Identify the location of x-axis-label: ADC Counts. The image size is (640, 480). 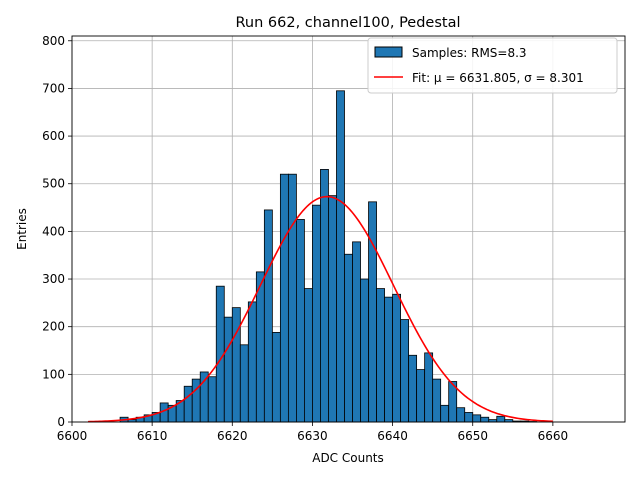
(348, 458).